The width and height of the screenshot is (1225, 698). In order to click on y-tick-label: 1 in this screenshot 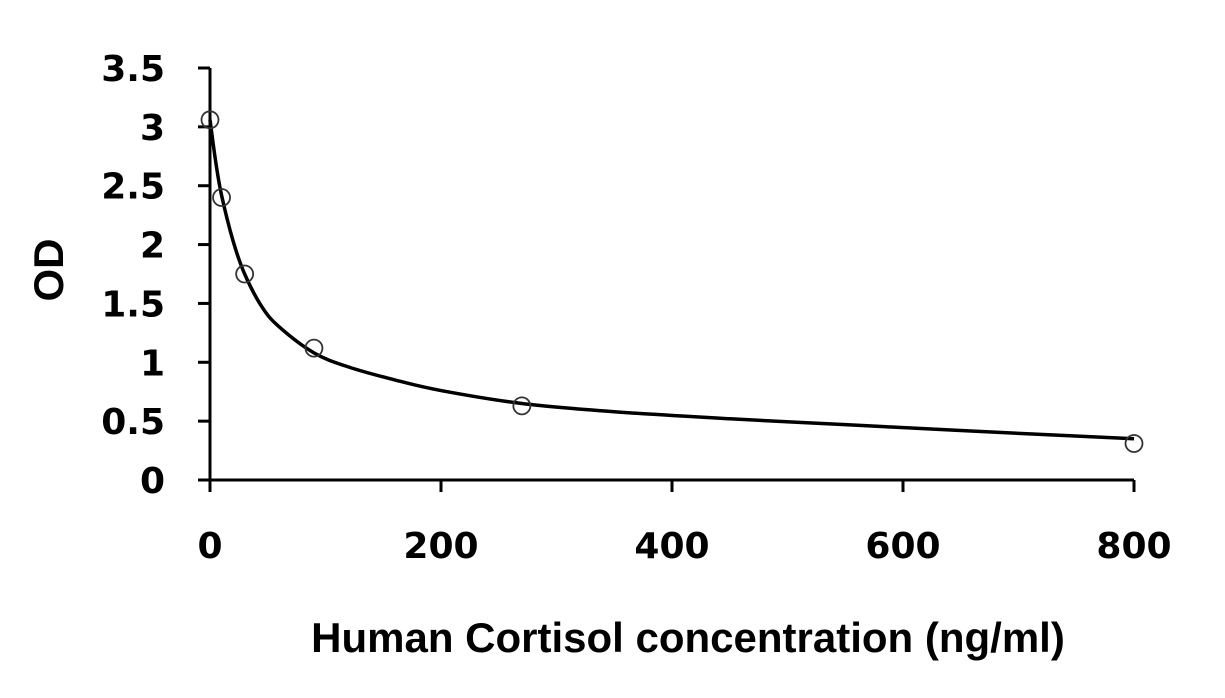, I will do `click(152, 363)`.